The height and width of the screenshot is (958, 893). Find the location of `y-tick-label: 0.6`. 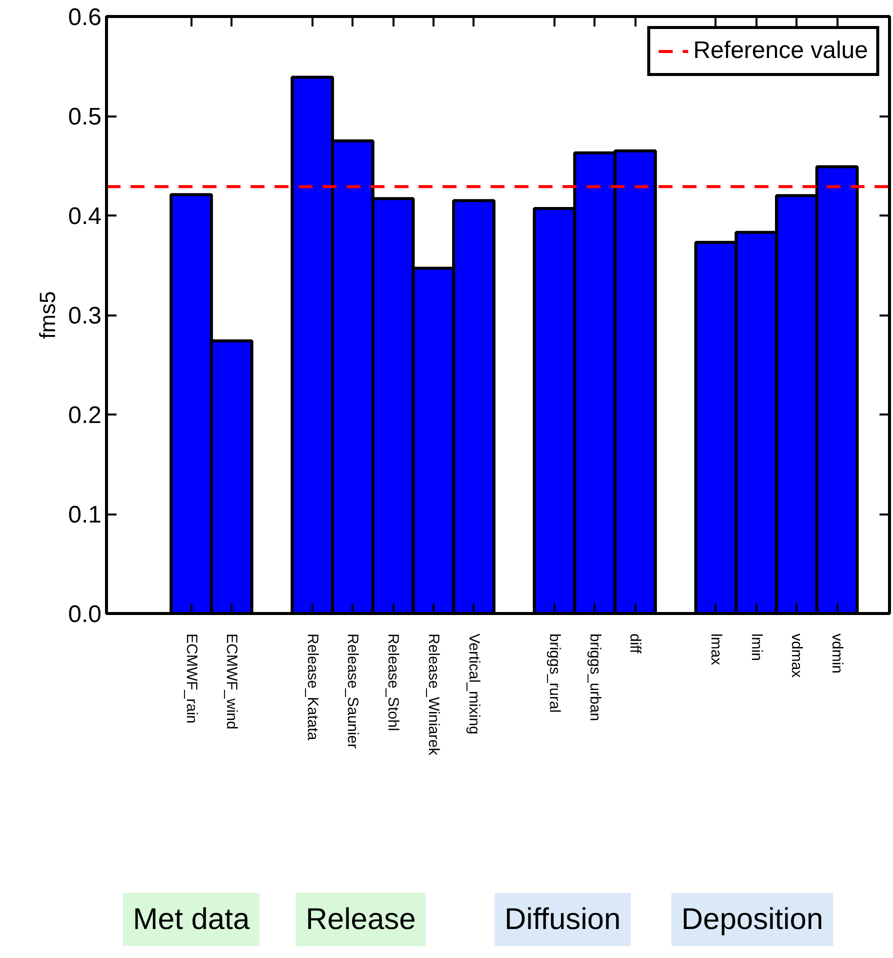

y-tick-label: 0.6 is located at coordinates (85, 17).